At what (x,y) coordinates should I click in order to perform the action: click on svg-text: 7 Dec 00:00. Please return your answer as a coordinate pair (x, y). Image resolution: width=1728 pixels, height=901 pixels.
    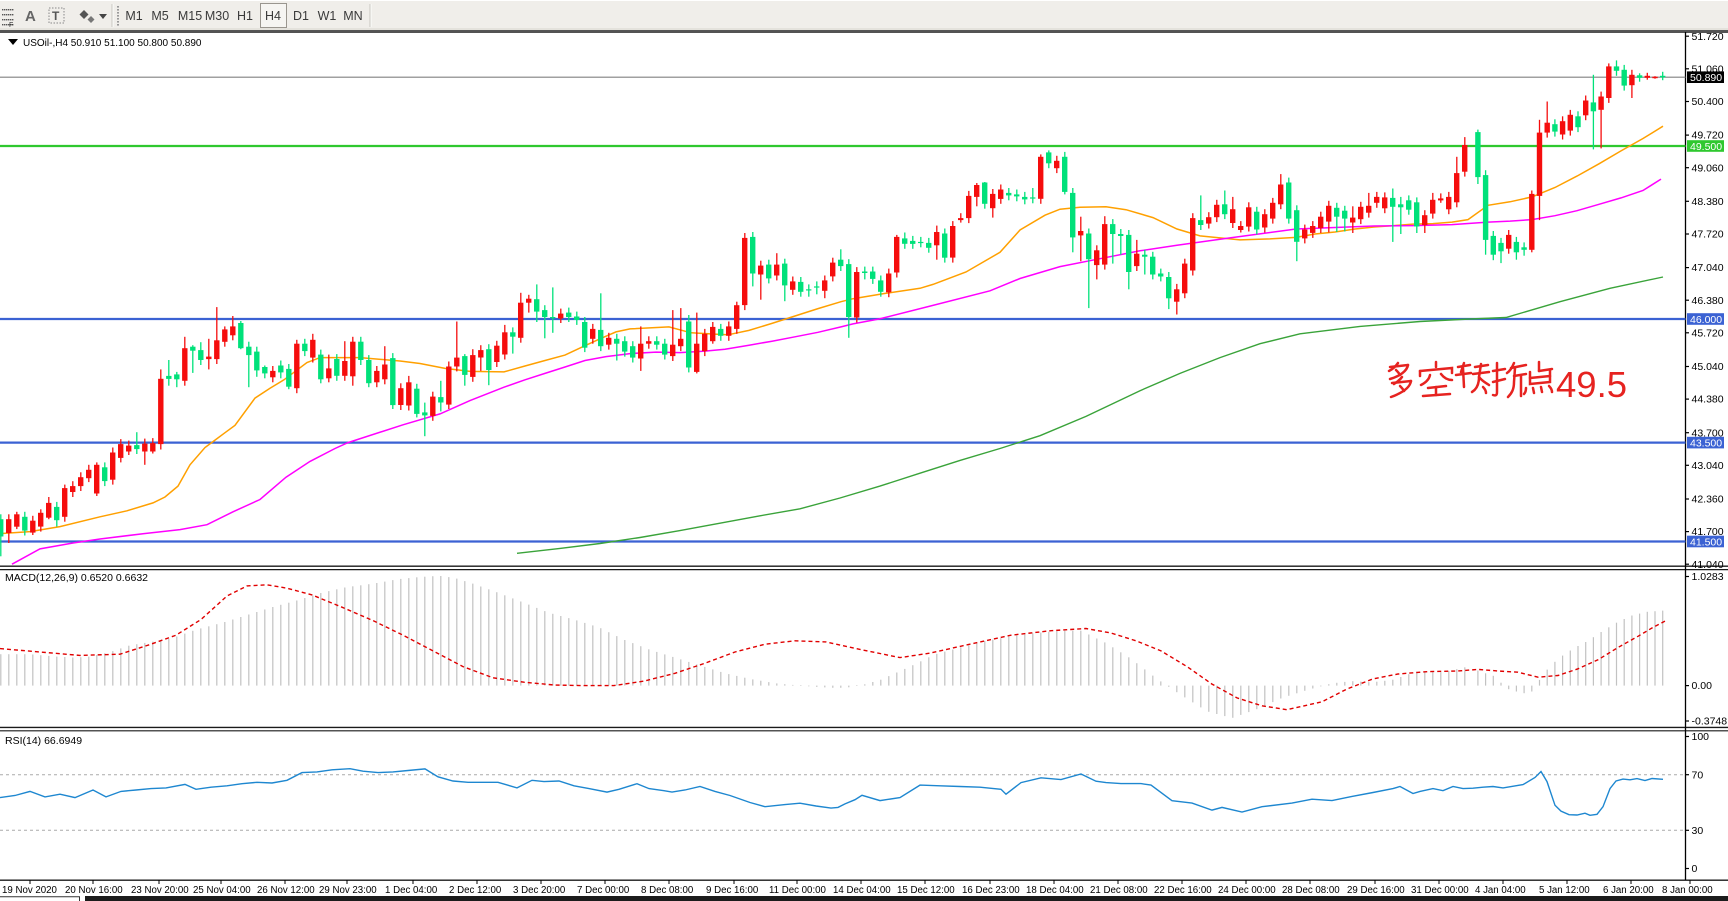
    Looking at the image, I should click on (603, 890).